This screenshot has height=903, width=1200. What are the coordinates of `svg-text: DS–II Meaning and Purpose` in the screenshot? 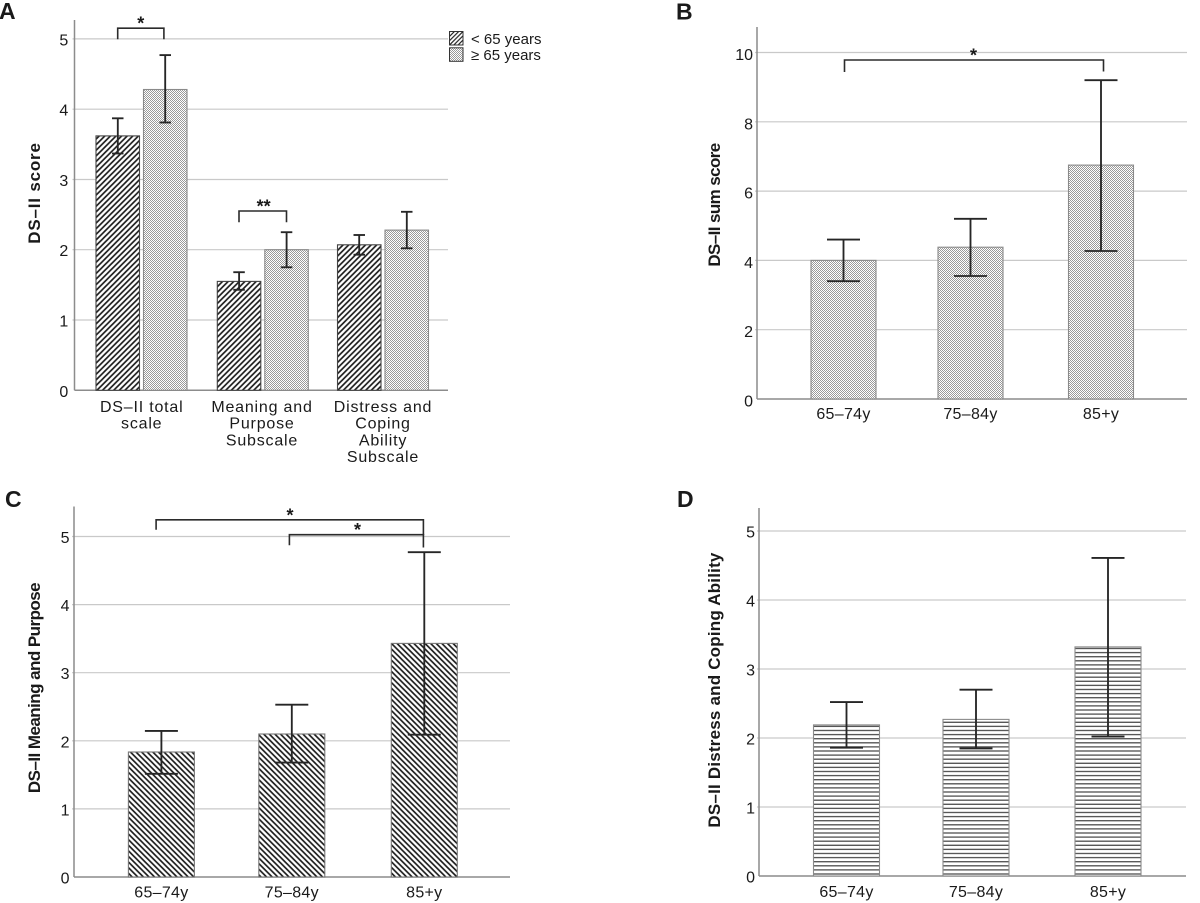 It's located at (34, 688).